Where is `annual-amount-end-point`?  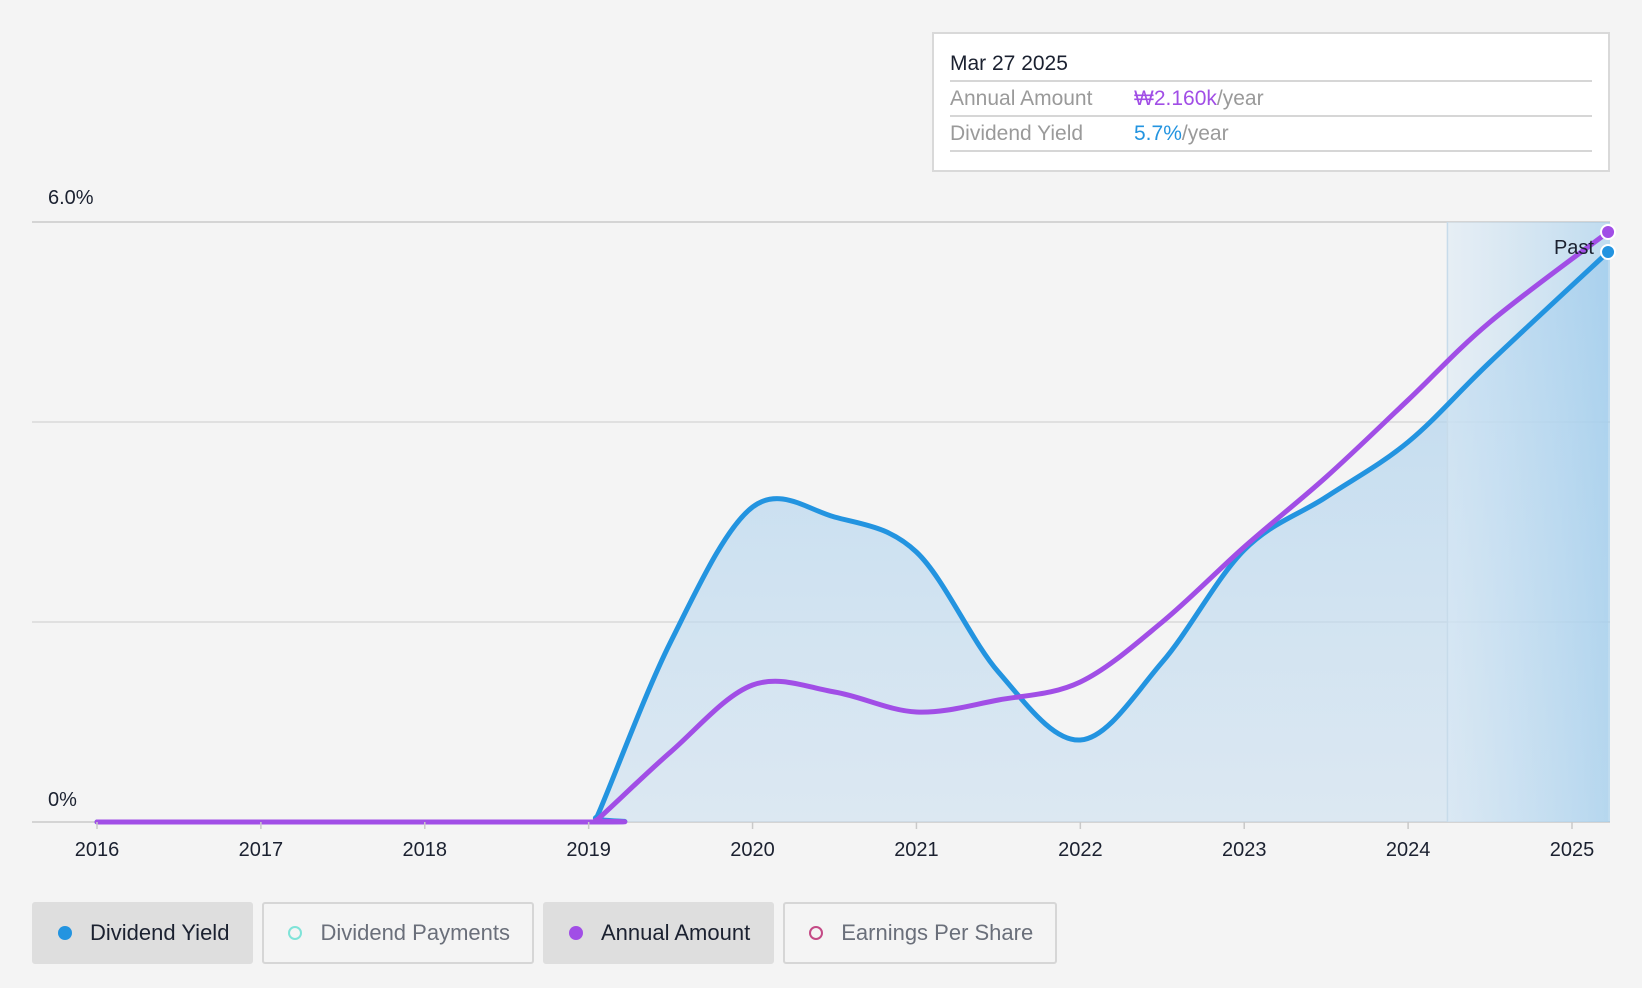
annual-amount-end-point is located at coordinates (1608, 232).